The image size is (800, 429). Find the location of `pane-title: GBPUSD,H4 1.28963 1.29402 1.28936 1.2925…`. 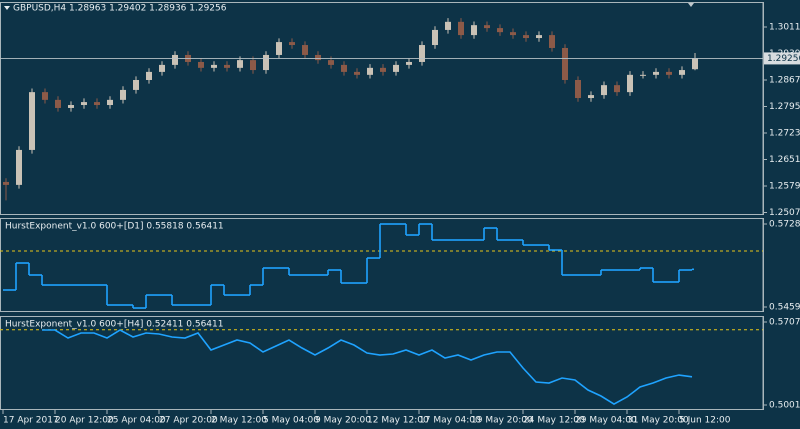

pane-title: GBPUSD,H4 1.28963 1.29402 1.28936 1.2925… is located at coordinates (120, 9).